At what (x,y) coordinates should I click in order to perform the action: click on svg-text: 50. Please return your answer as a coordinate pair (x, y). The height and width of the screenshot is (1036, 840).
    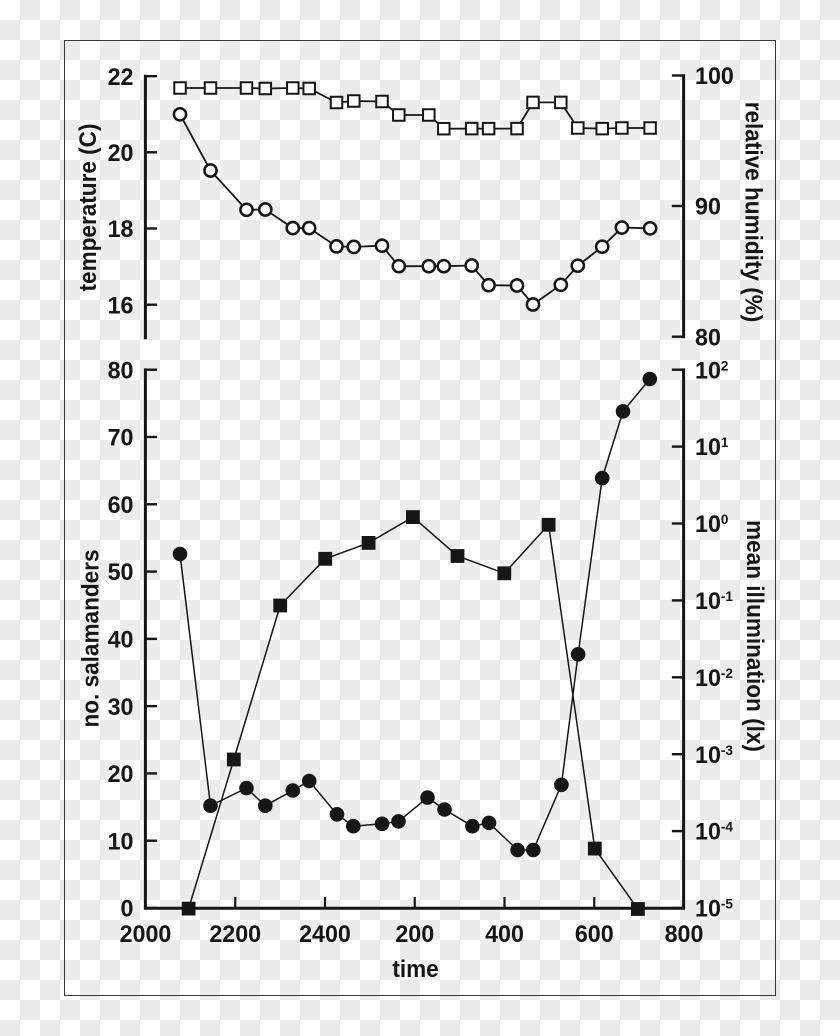
    Looking at the image, I should click on (121, 573).